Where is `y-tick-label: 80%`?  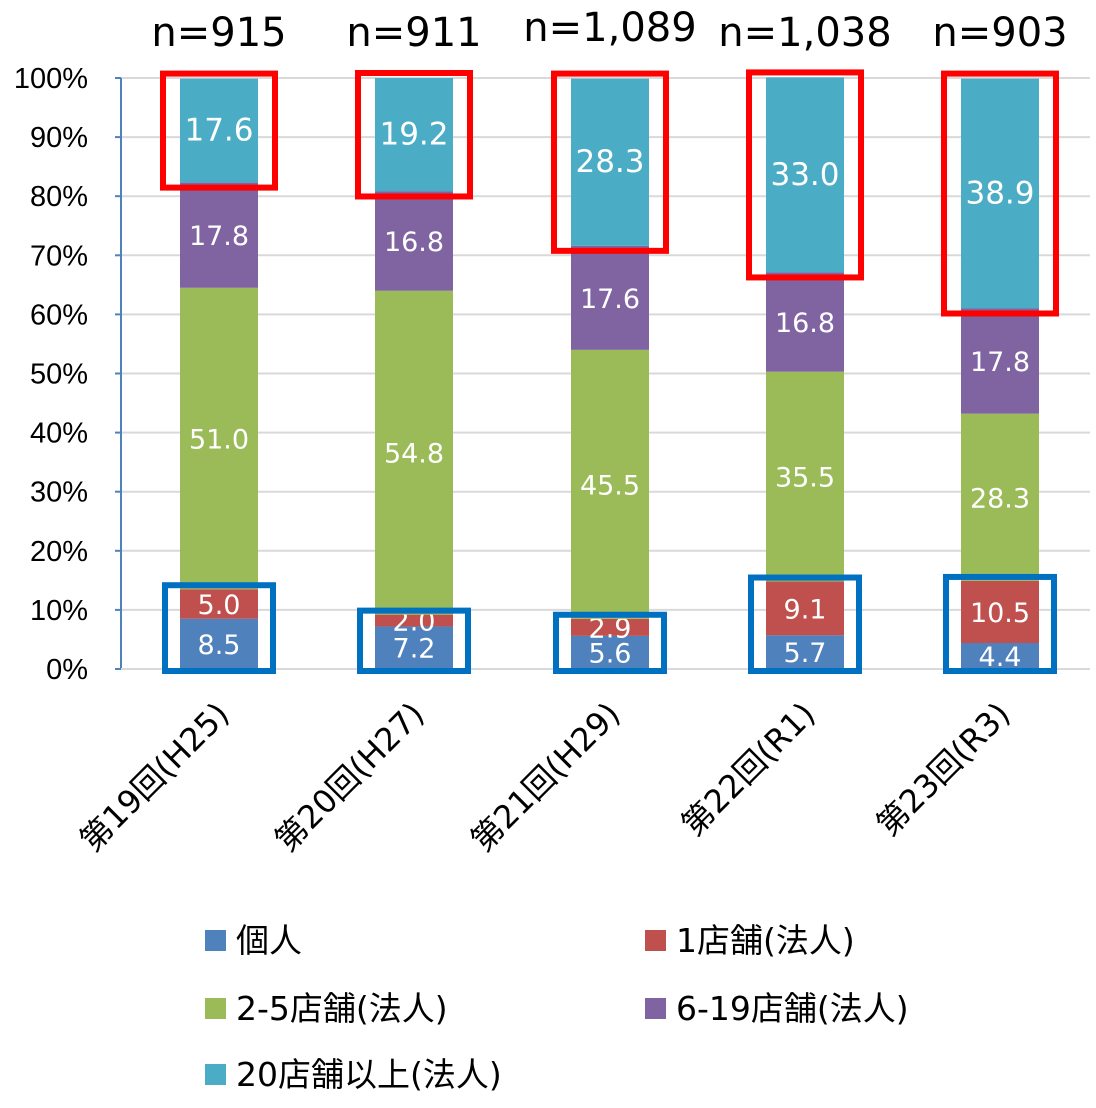 y-tick-label: 80% is located at coordinates (59, 197).